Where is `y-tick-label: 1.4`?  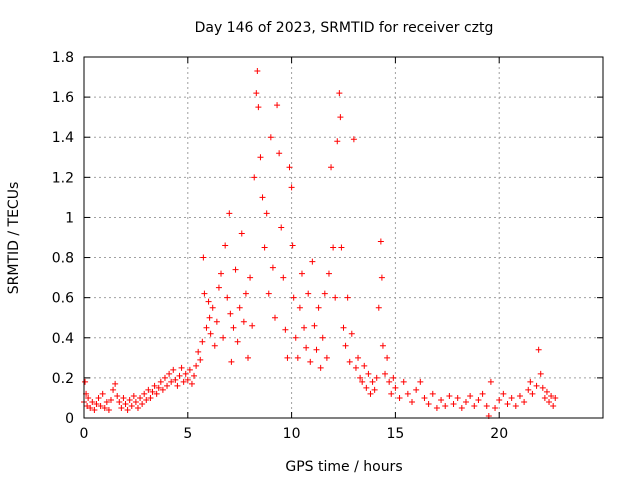 y-tick-label: 1.4 is located at coordinates (63, 138).